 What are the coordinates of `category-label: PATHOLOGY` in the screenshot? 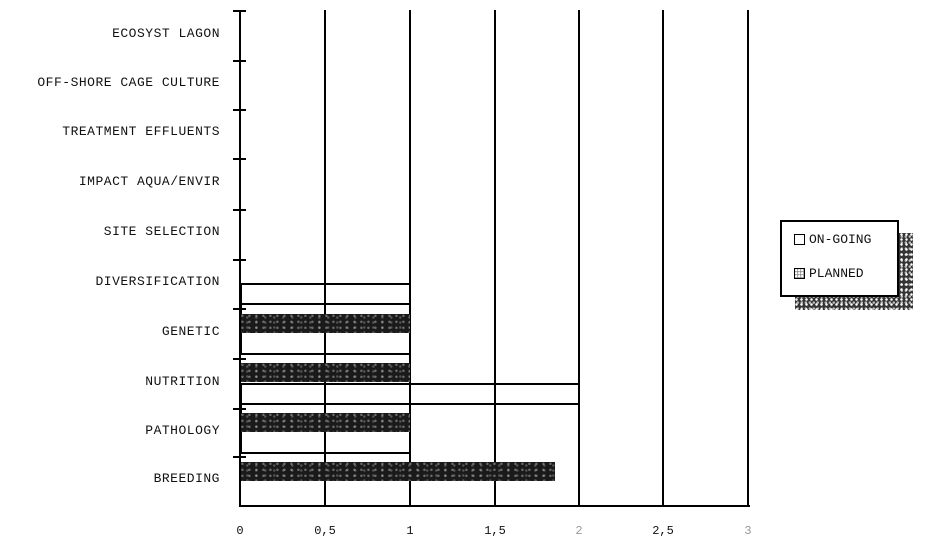 It's located at (182, 430).